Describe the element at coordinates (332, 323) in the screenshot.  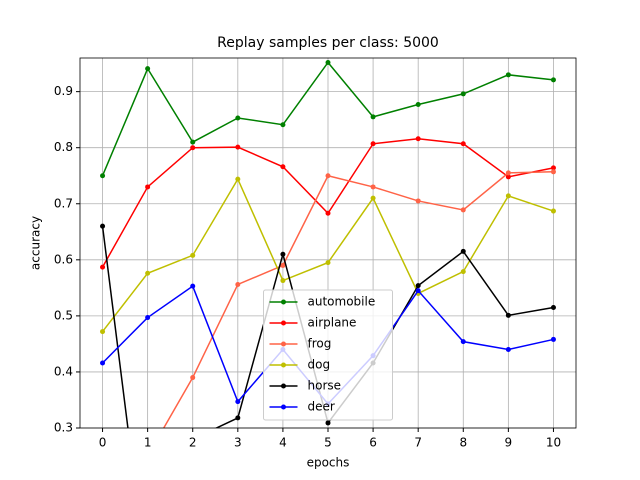
I see `legend-label: airplane` at that location.